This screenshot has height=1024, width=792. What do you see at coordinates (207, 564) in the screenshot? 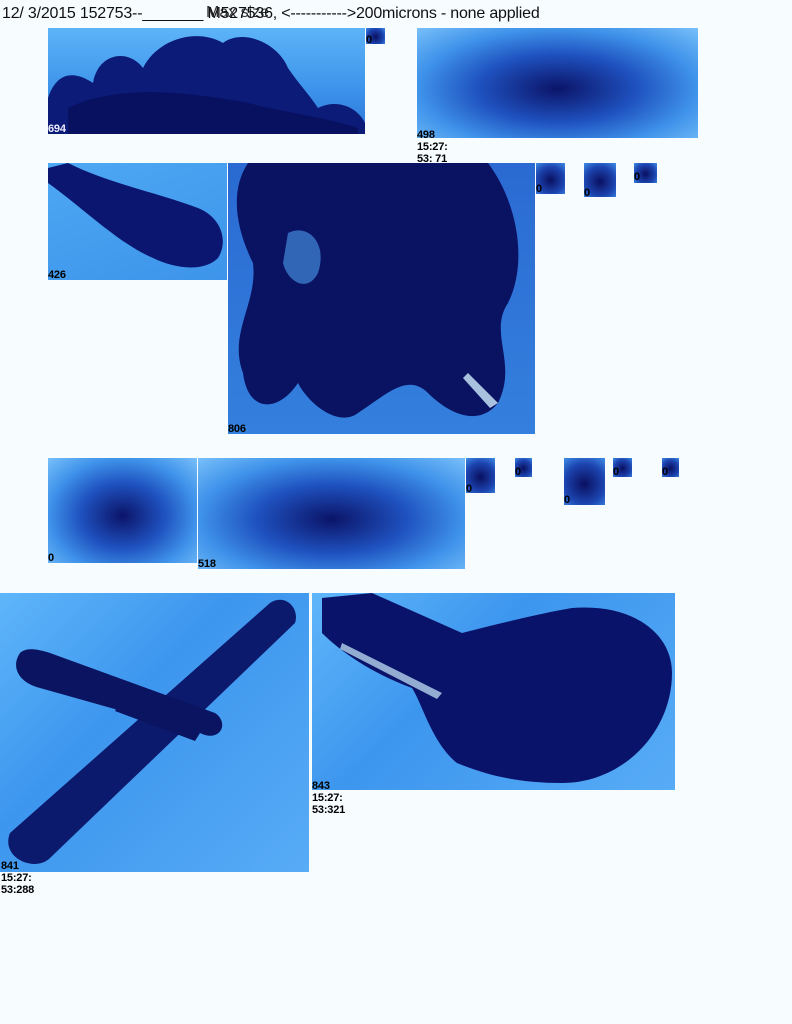
I see `particle-label: 518` at bounding box center [207, 564].